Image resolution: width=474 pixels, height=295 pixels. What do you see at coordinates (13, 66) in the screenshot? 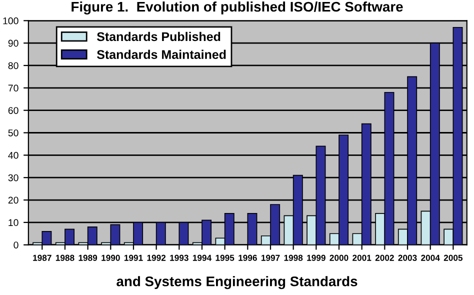
I see `y-tick-label: 80` at bounding box center [13, 66].